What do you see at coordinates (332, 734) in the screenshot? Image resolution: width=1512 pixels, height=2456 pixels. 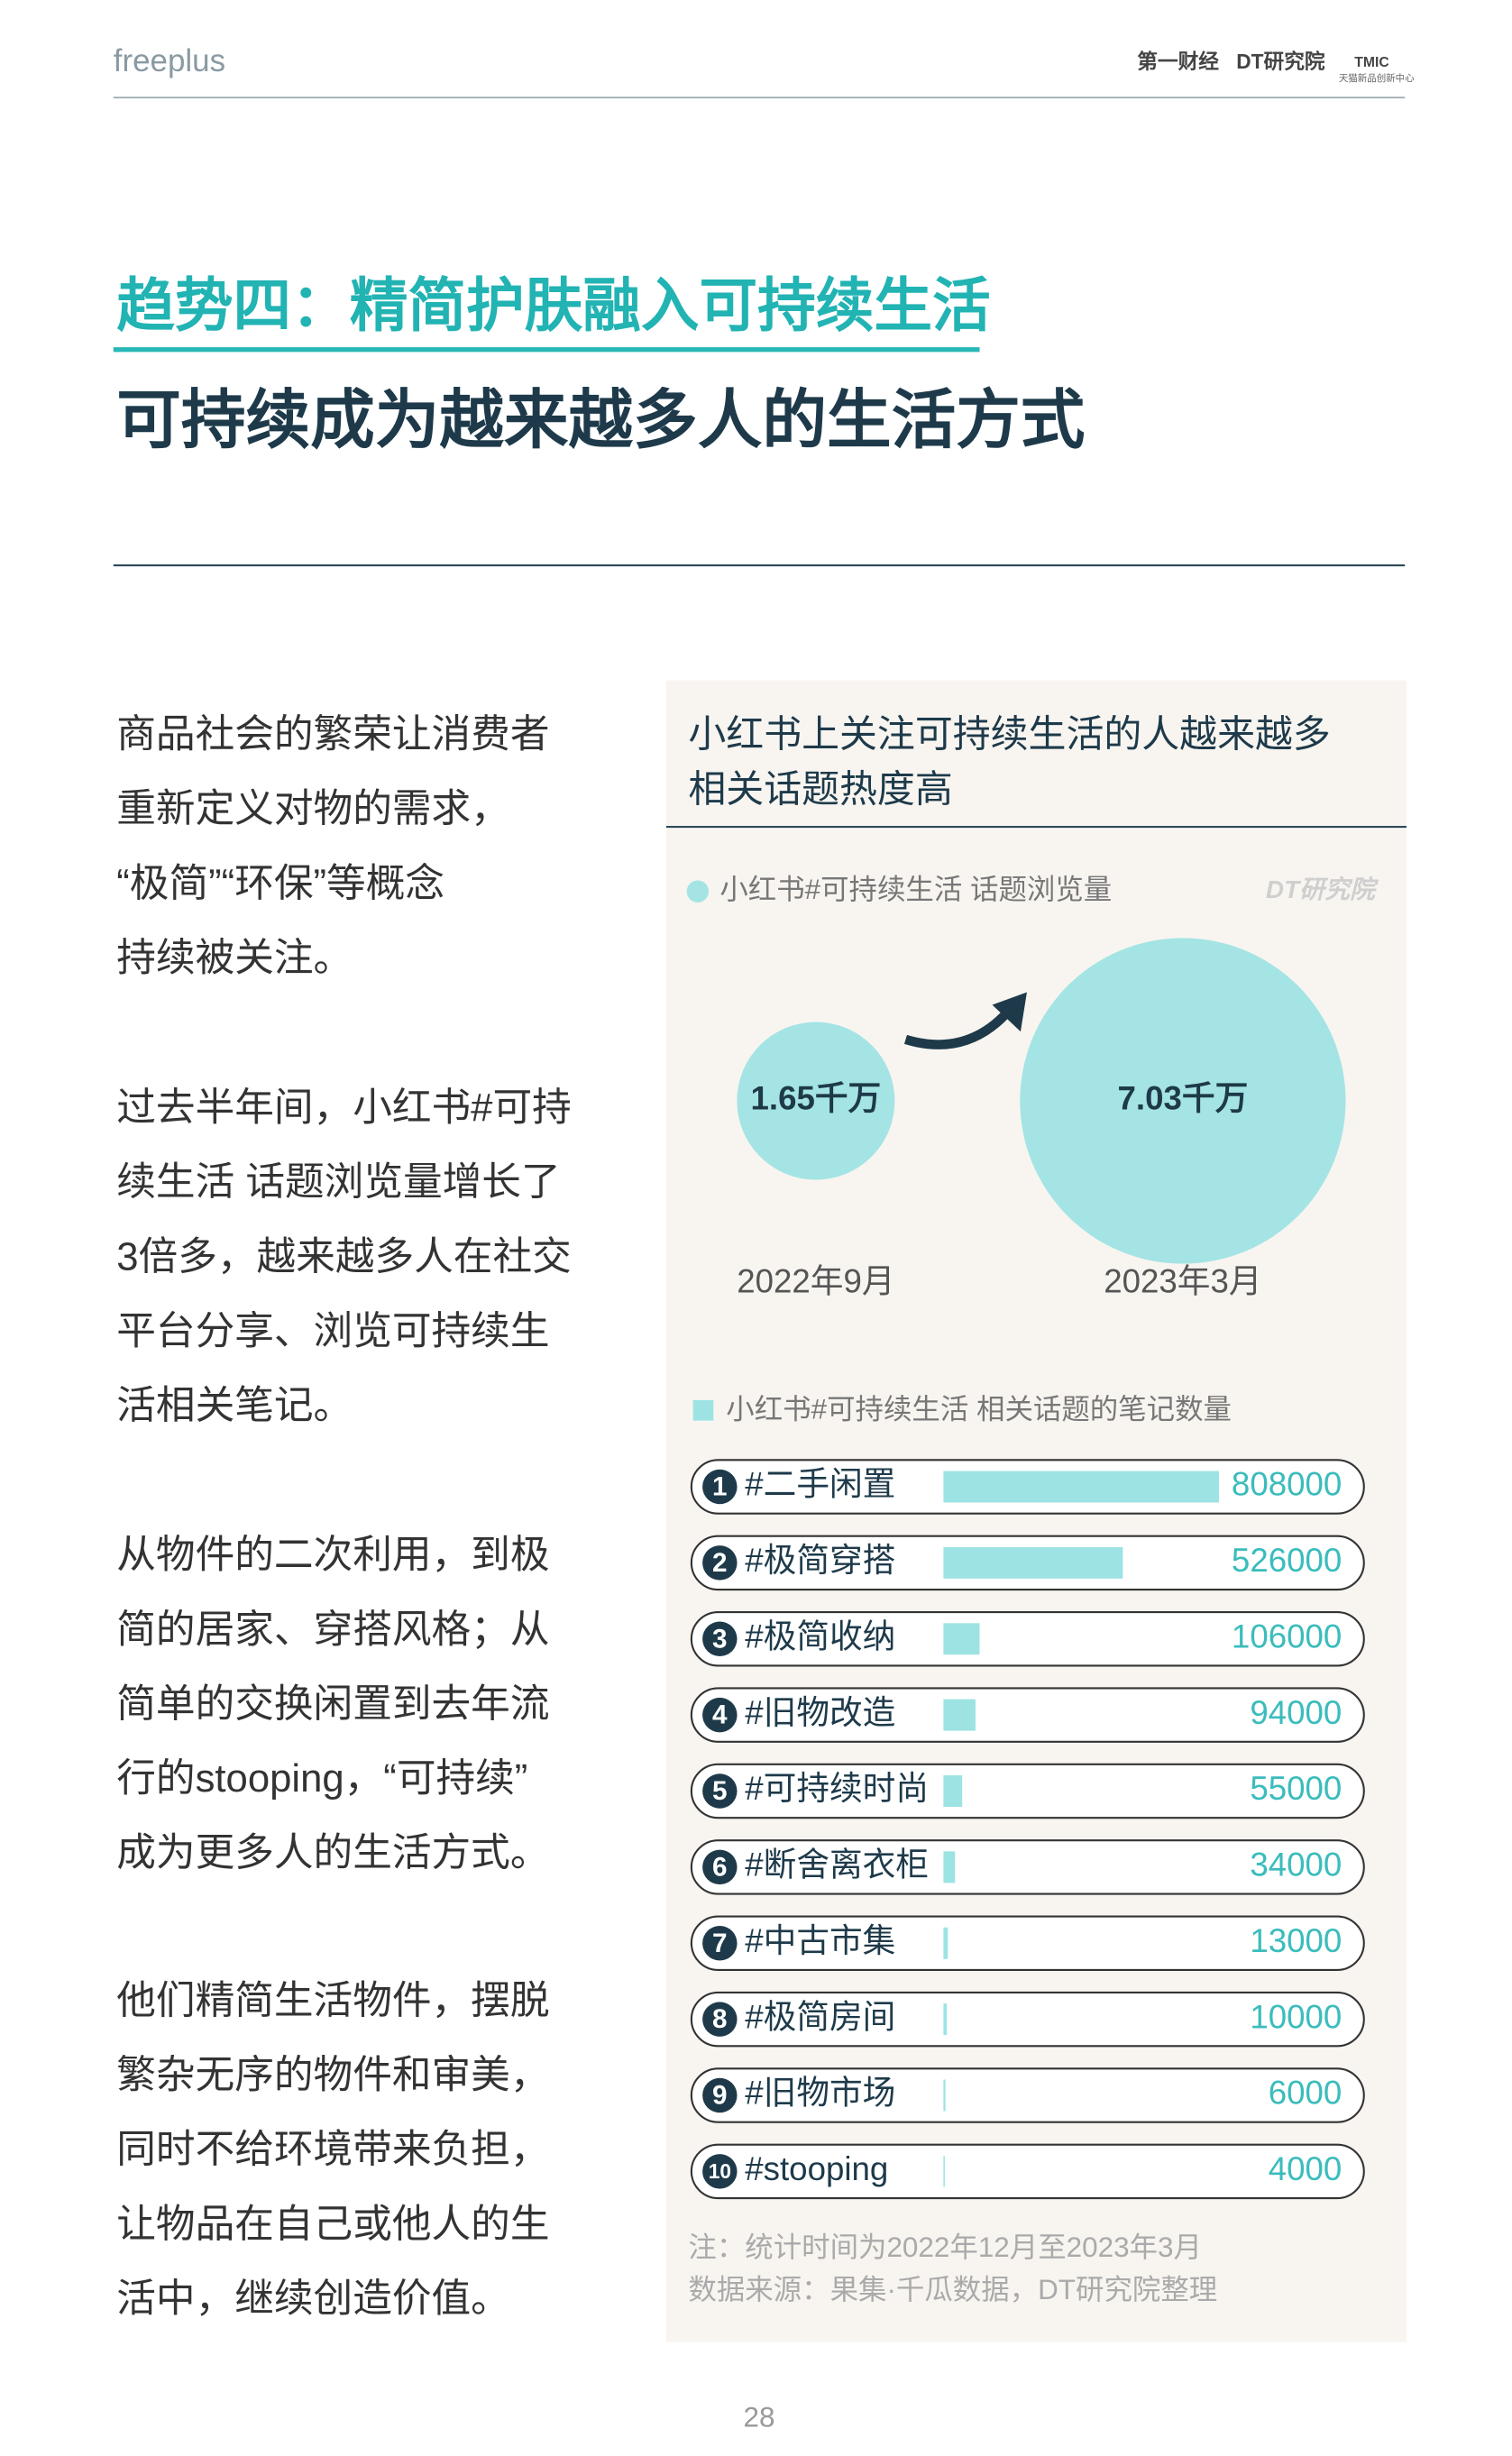 I see `paragraph-line: 商品社会的繁荣让消费者` at bounding box center [332, 734].